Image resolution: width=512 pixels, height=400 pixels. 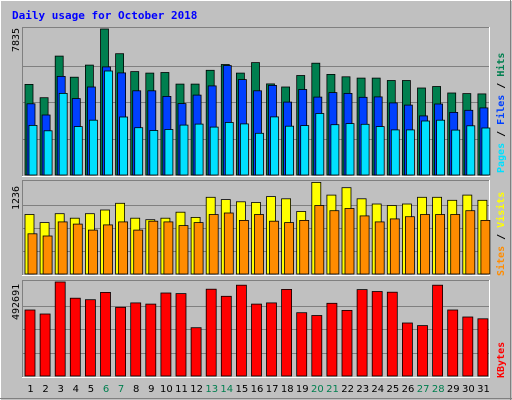 I want to click on day-label-30: 30, so click(x=468, y=389).